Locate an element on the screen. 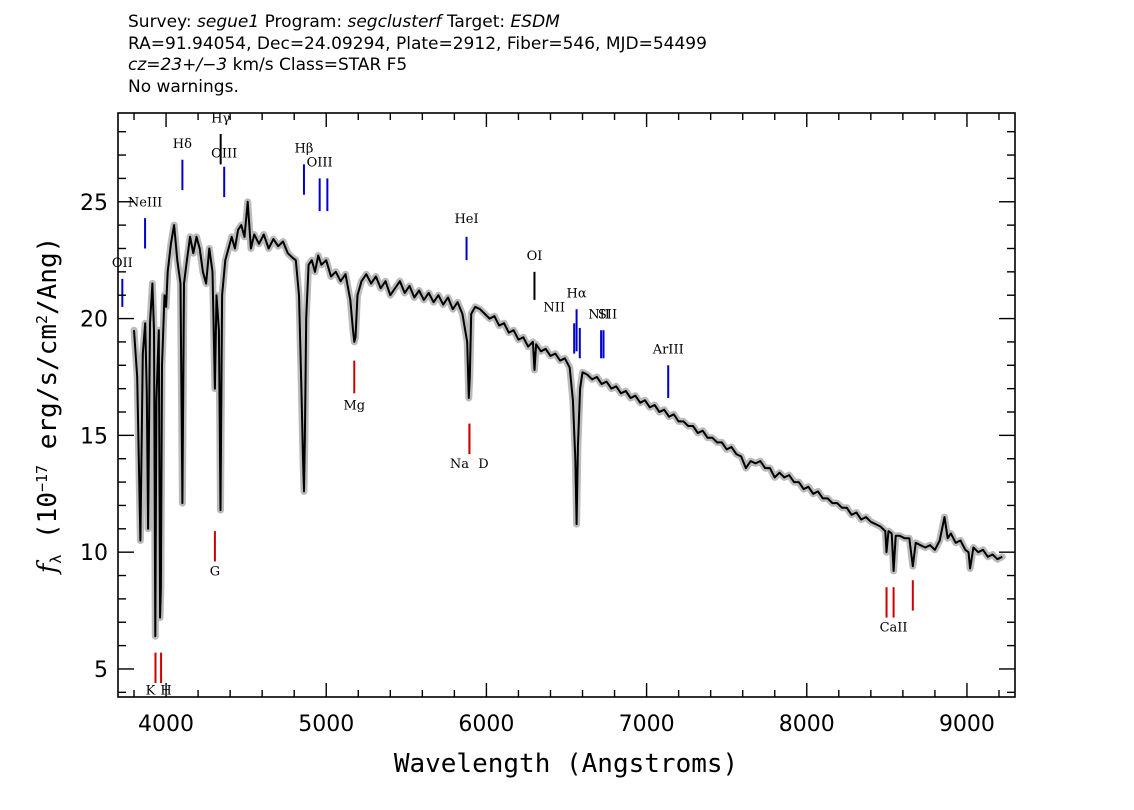 Image resolution: width=1134 pixels, height=810 pixels. emission-line-label: Hδ is located at coordinates (182, 144).